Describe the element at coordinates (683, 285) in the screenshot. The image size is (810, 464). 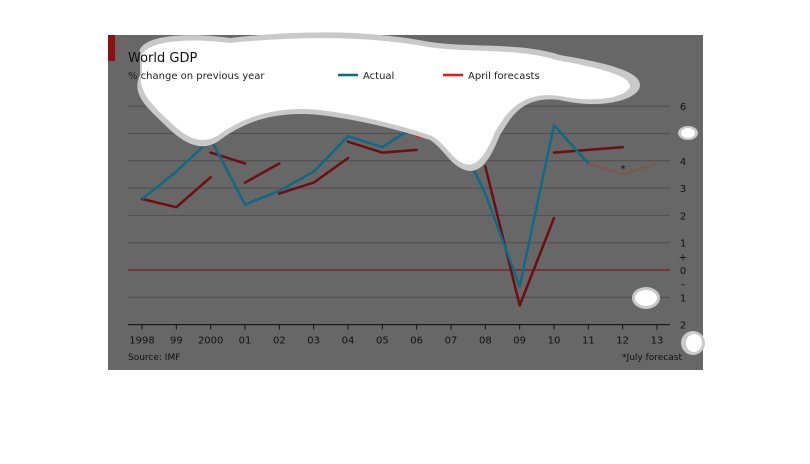
I see `y-tick-label: –` at that location.